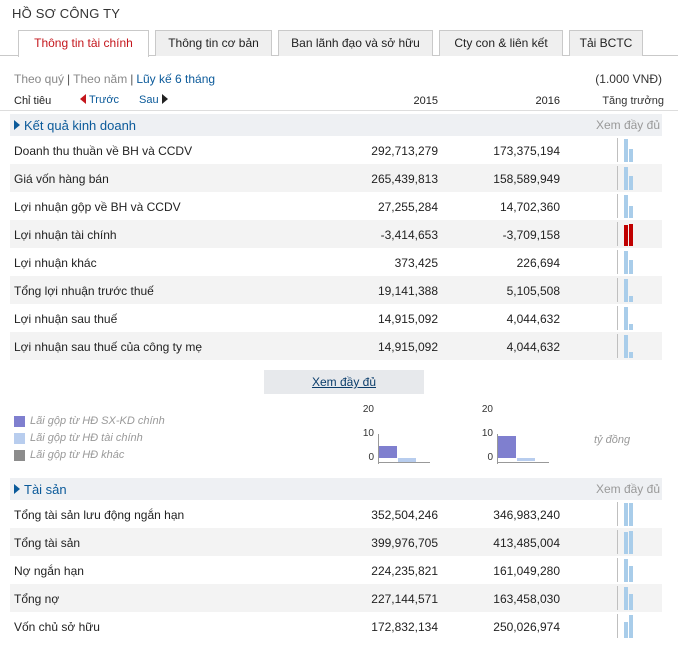 Image resolution: width=678 pixels, height=646 pixels. What do you see at coordinates (407, 347) in the screenshot?
I see `value-2015: 14,915,092` at bounding box center [407, 347].